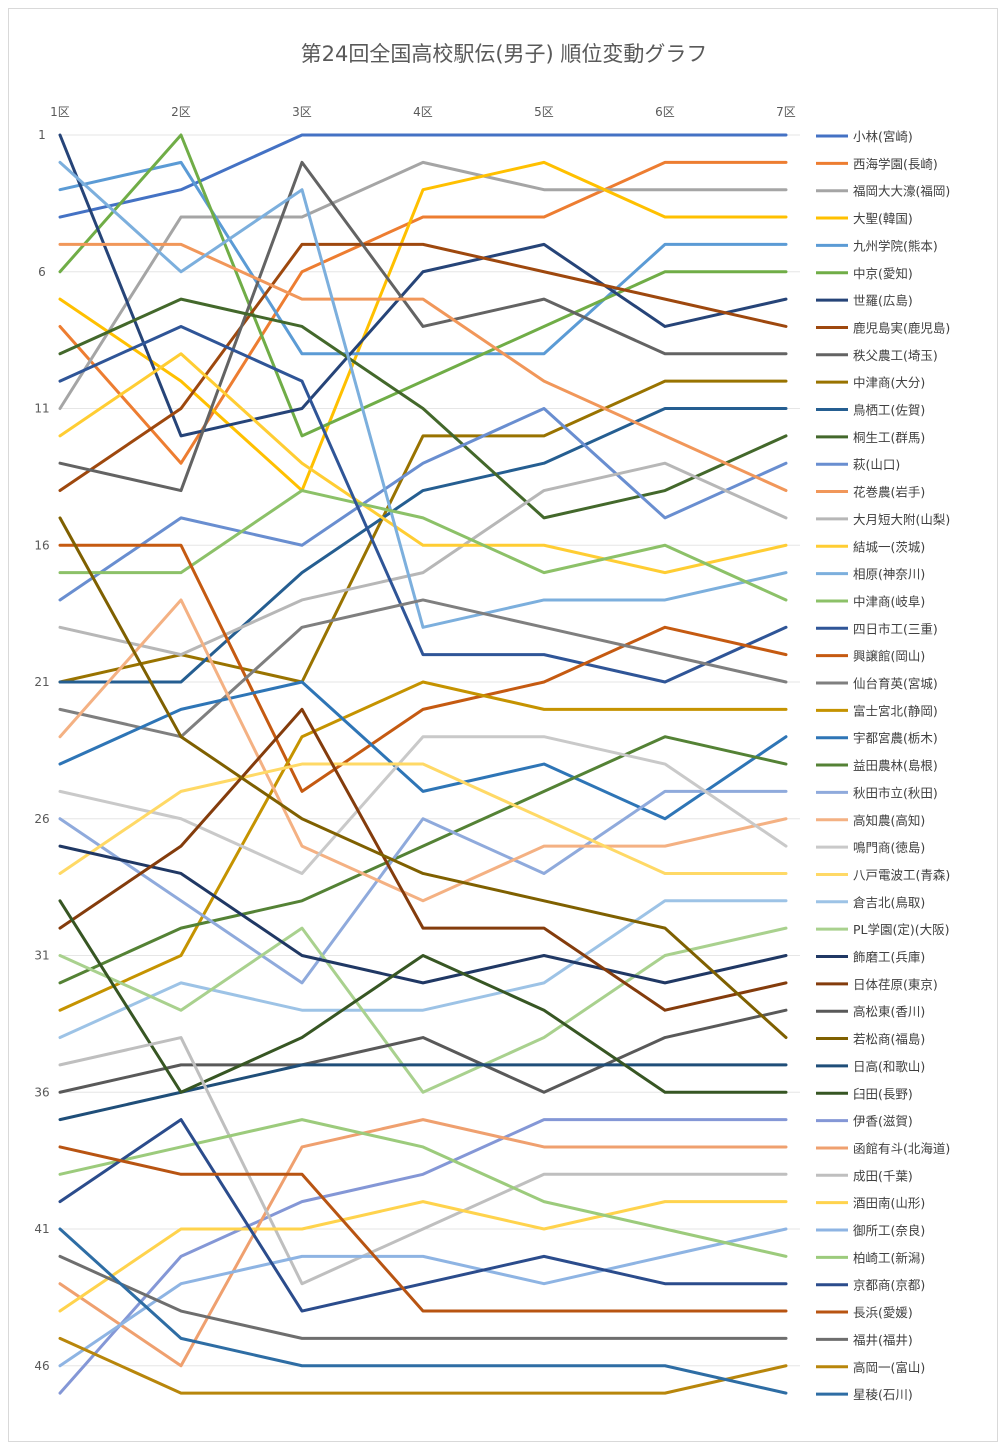 The width and height of the screenshot is (1008, 1452). I want to click on legend-label: 仙台育英(宮城), so click(895, 683).